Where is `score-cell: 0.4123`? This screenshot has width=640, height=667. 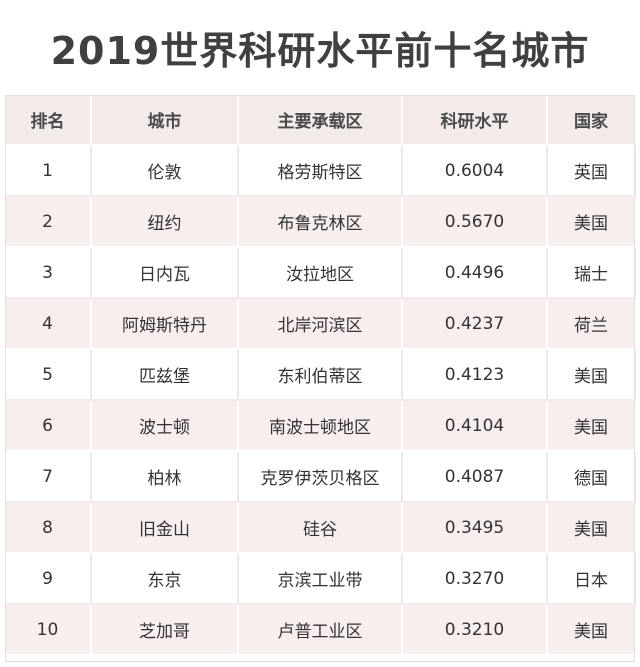 score-cell: 0.4123 is located at coordinates (475, 375).